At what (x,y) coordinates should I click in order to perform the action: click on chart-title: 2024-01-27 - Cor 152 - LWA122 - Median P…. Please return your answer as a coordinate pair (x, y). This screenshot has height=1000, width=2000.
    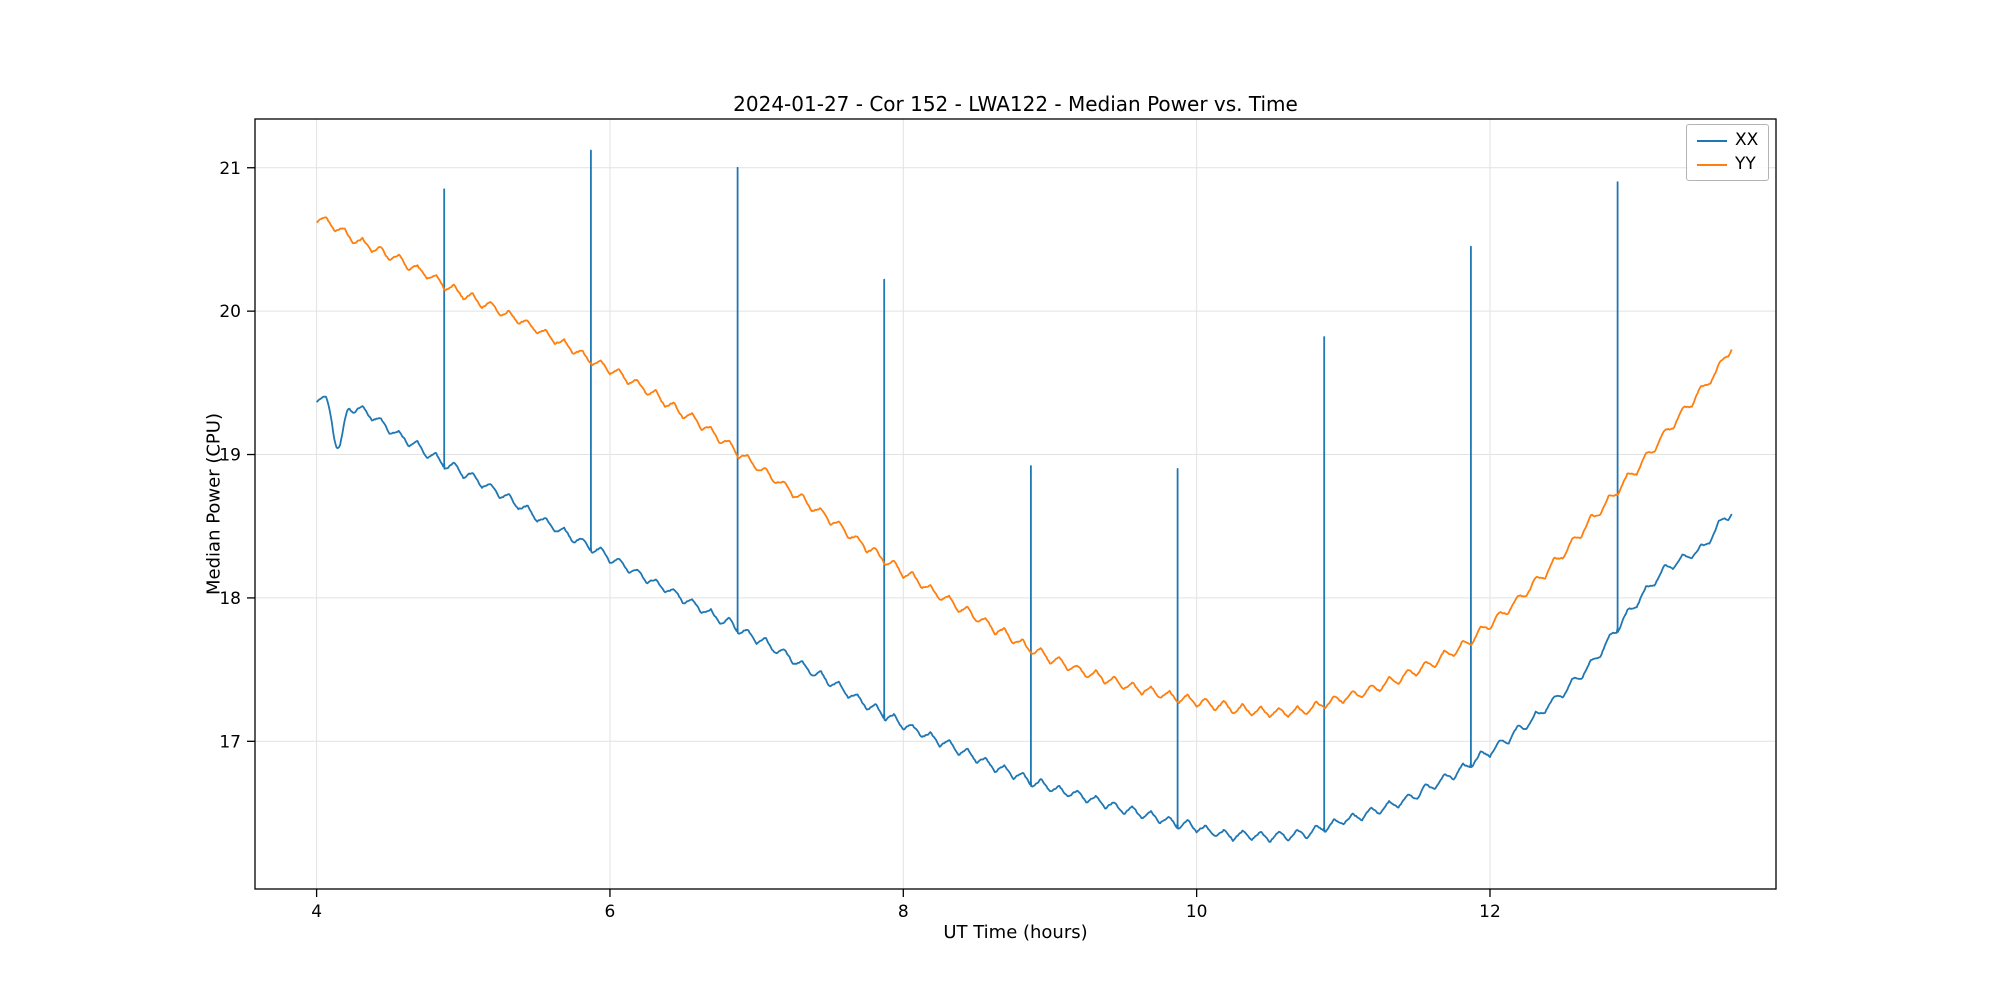
    Looking at the image, I should click on (1015, 104).